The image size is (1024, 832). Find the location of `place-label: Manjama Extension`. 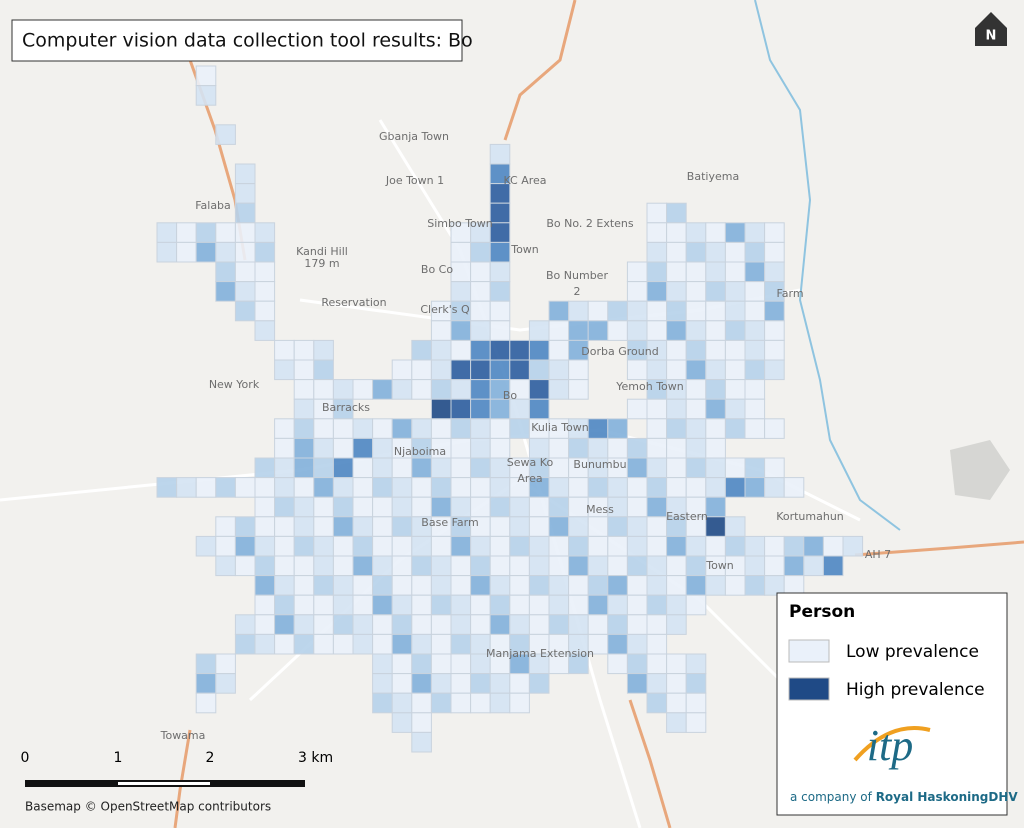

place-label: Manjama Extension is located at coordinates (540, 653).